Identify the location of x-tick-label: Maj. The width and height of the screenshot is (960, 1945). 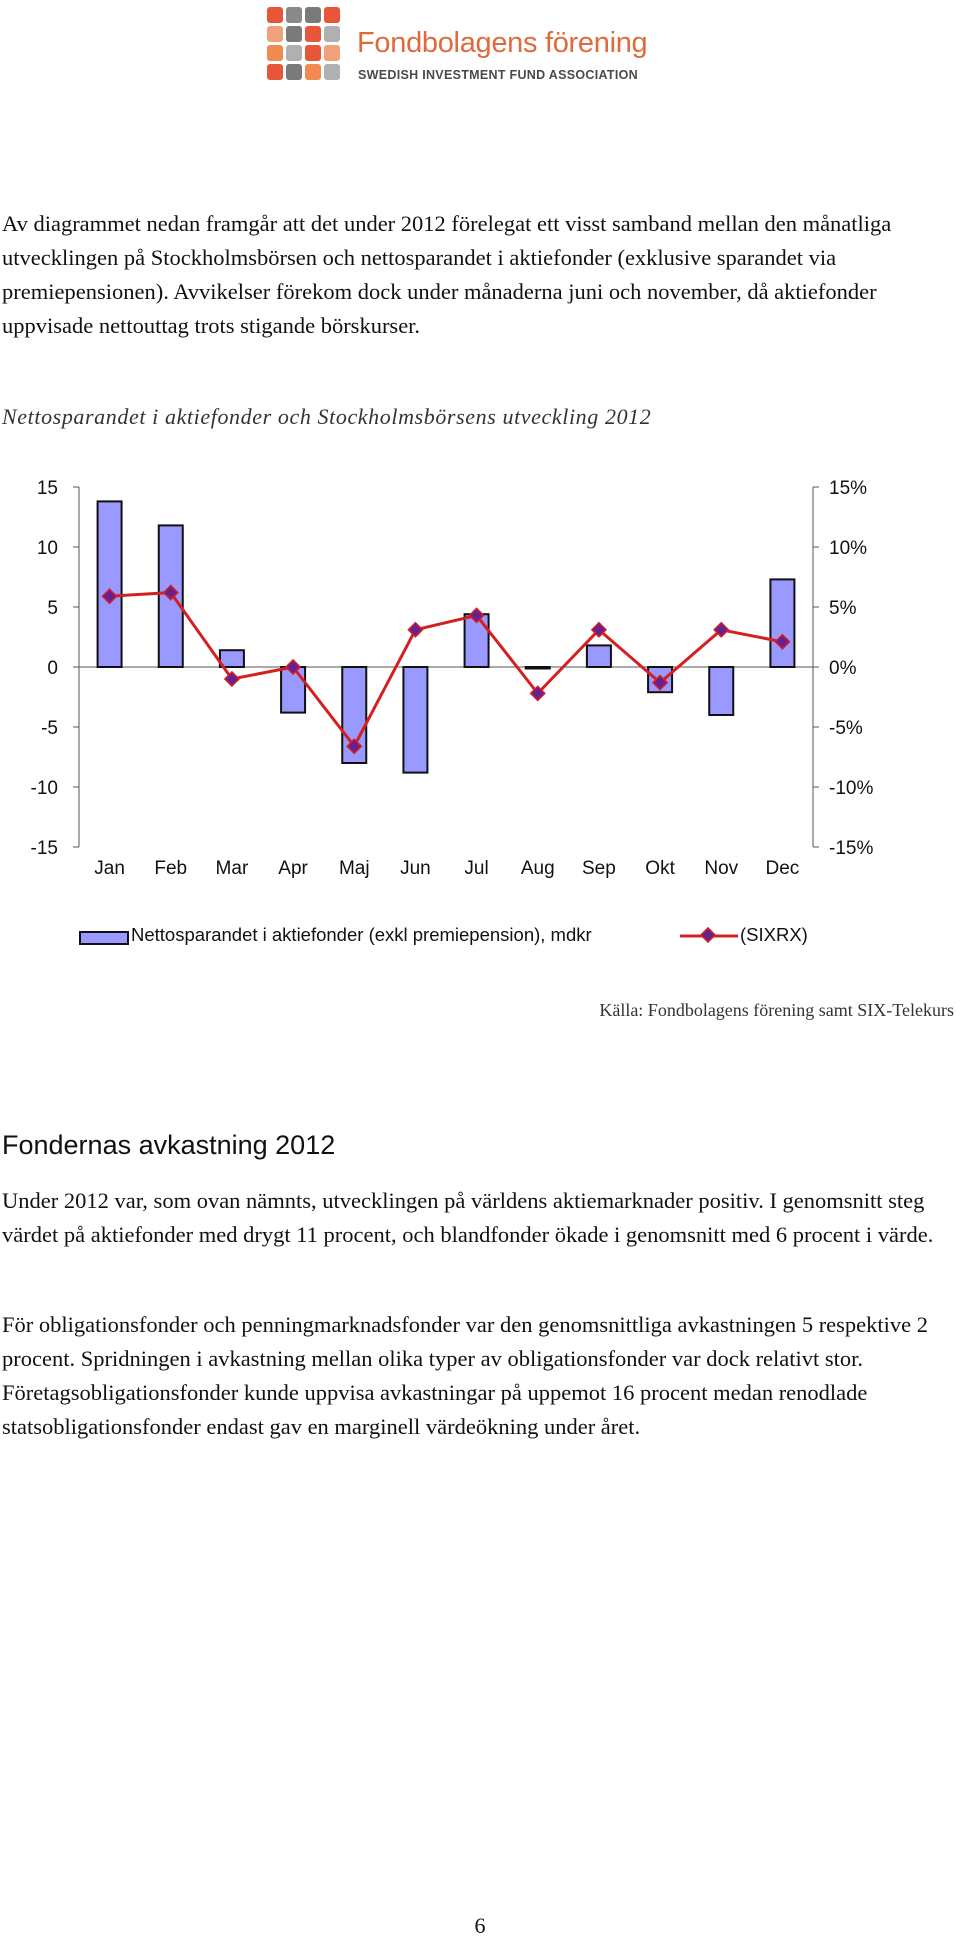
(354, 868).